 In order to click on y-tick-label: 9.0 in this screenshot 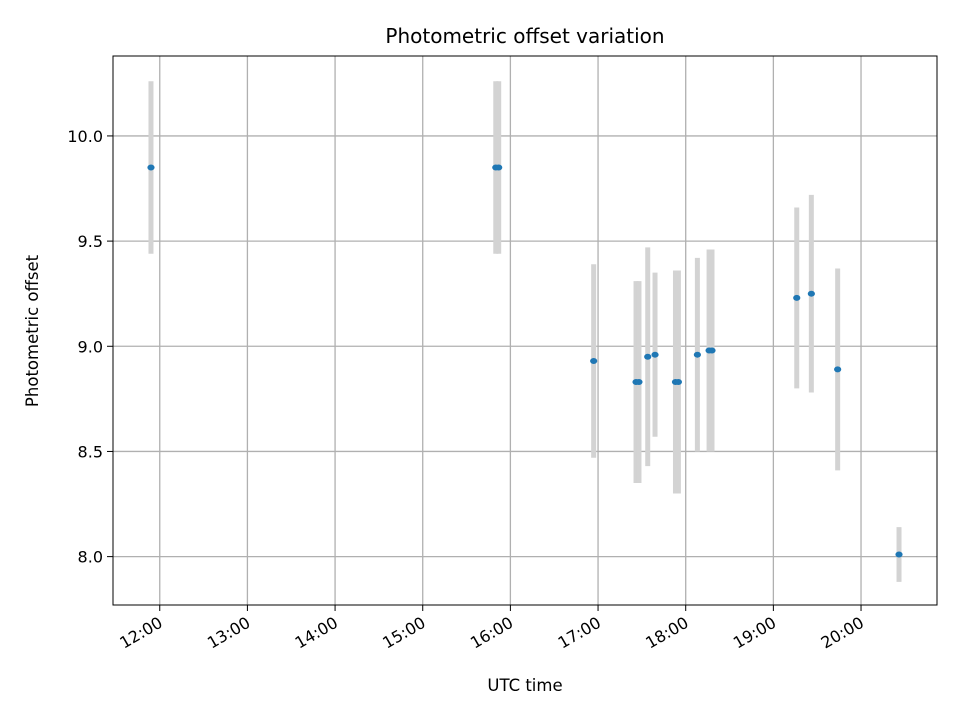, I will do `click(90, 346)`.